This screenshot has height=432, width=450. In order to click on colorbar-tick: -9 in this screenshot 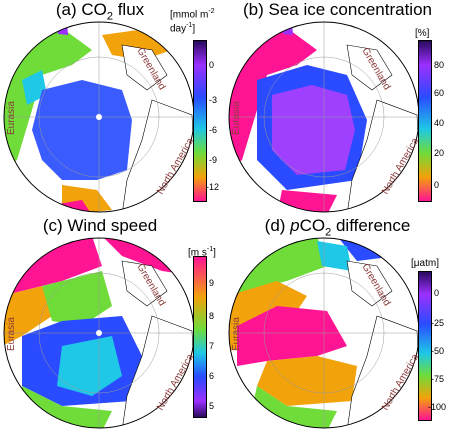, I will do `click(213, 160)`.